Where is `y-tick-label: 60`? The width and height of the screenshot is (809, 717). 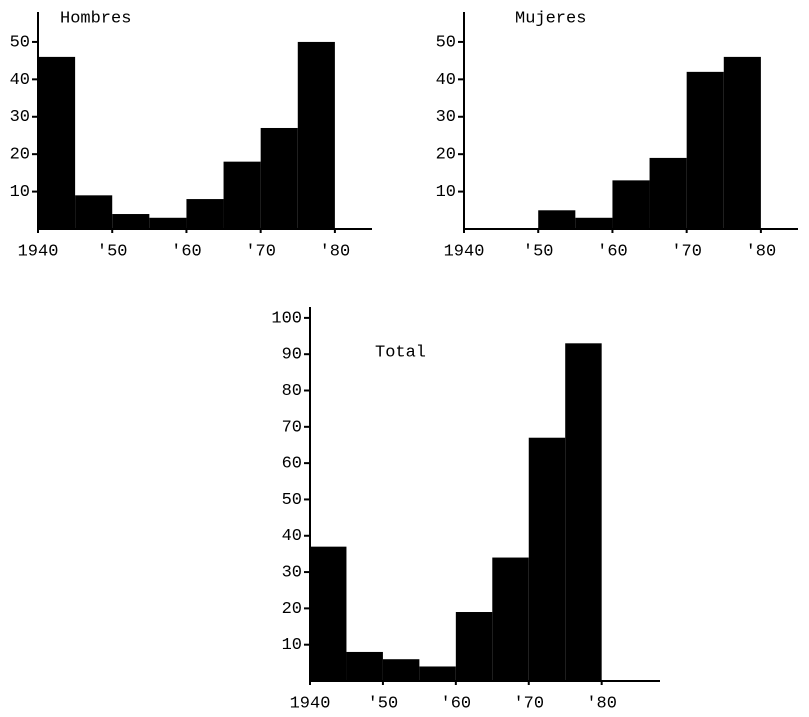 y-tick-label: 60 is located at coordinates (292, 464).